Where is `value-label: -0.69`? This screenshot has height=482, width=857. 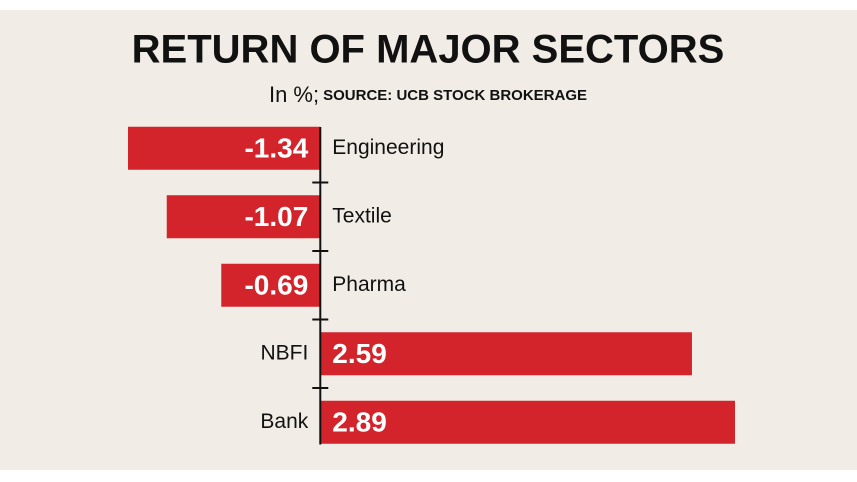
value-label: -0.69 is located at coordinates (276, 285).